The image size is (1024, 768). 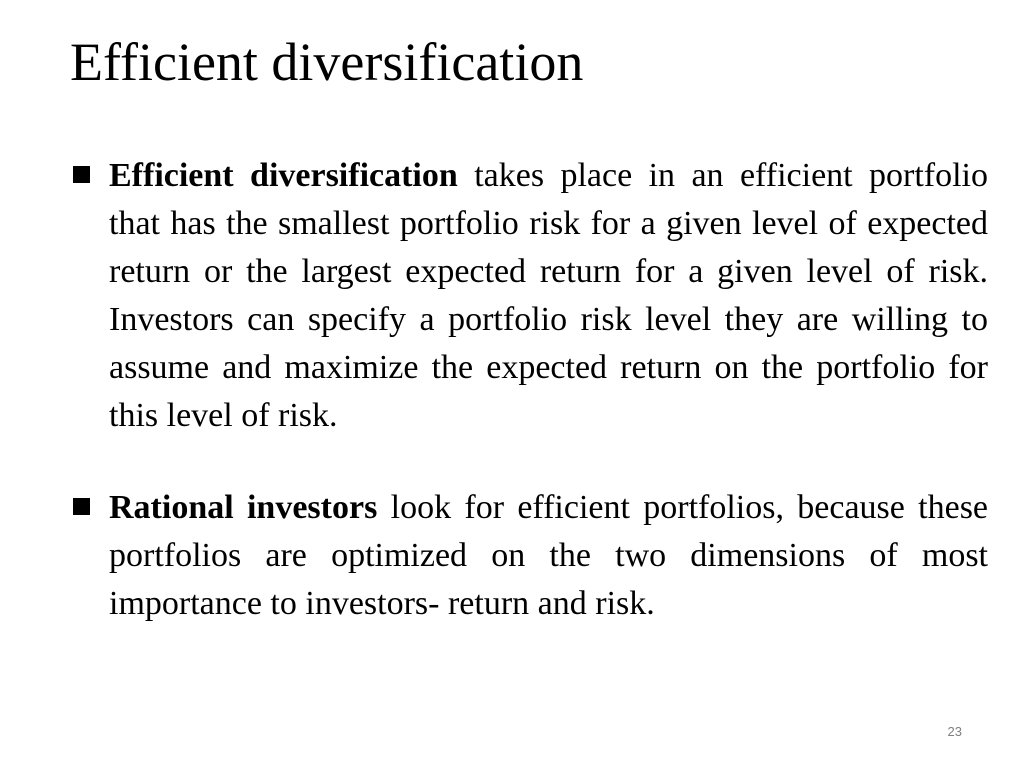 What do you see at coordinates (283, 175) in the screenshot?
I see `bullet-term: Efficient diversification` at bounding box center [283, 175].